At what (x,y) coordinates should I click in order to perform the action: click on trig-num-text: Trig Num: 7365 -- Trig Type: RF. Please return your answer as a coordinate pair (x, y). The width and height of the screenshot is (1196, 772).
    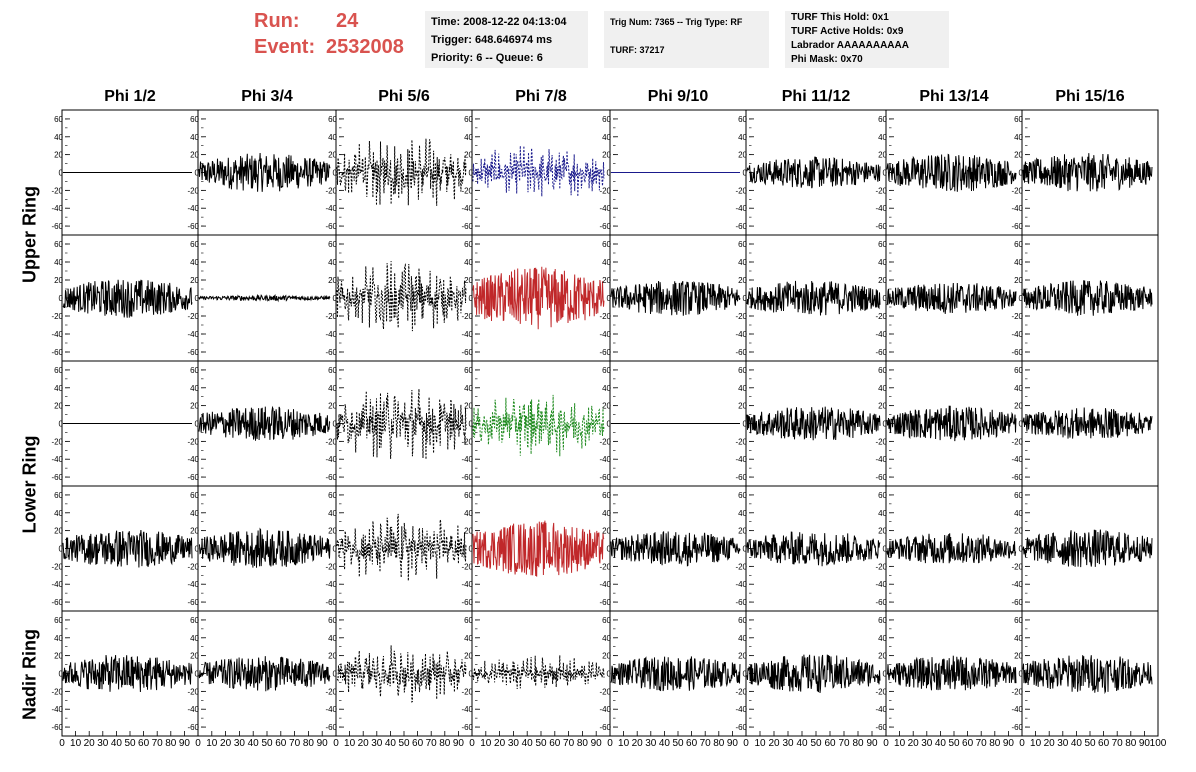
    Looking at the image, I should click on (676, 22).